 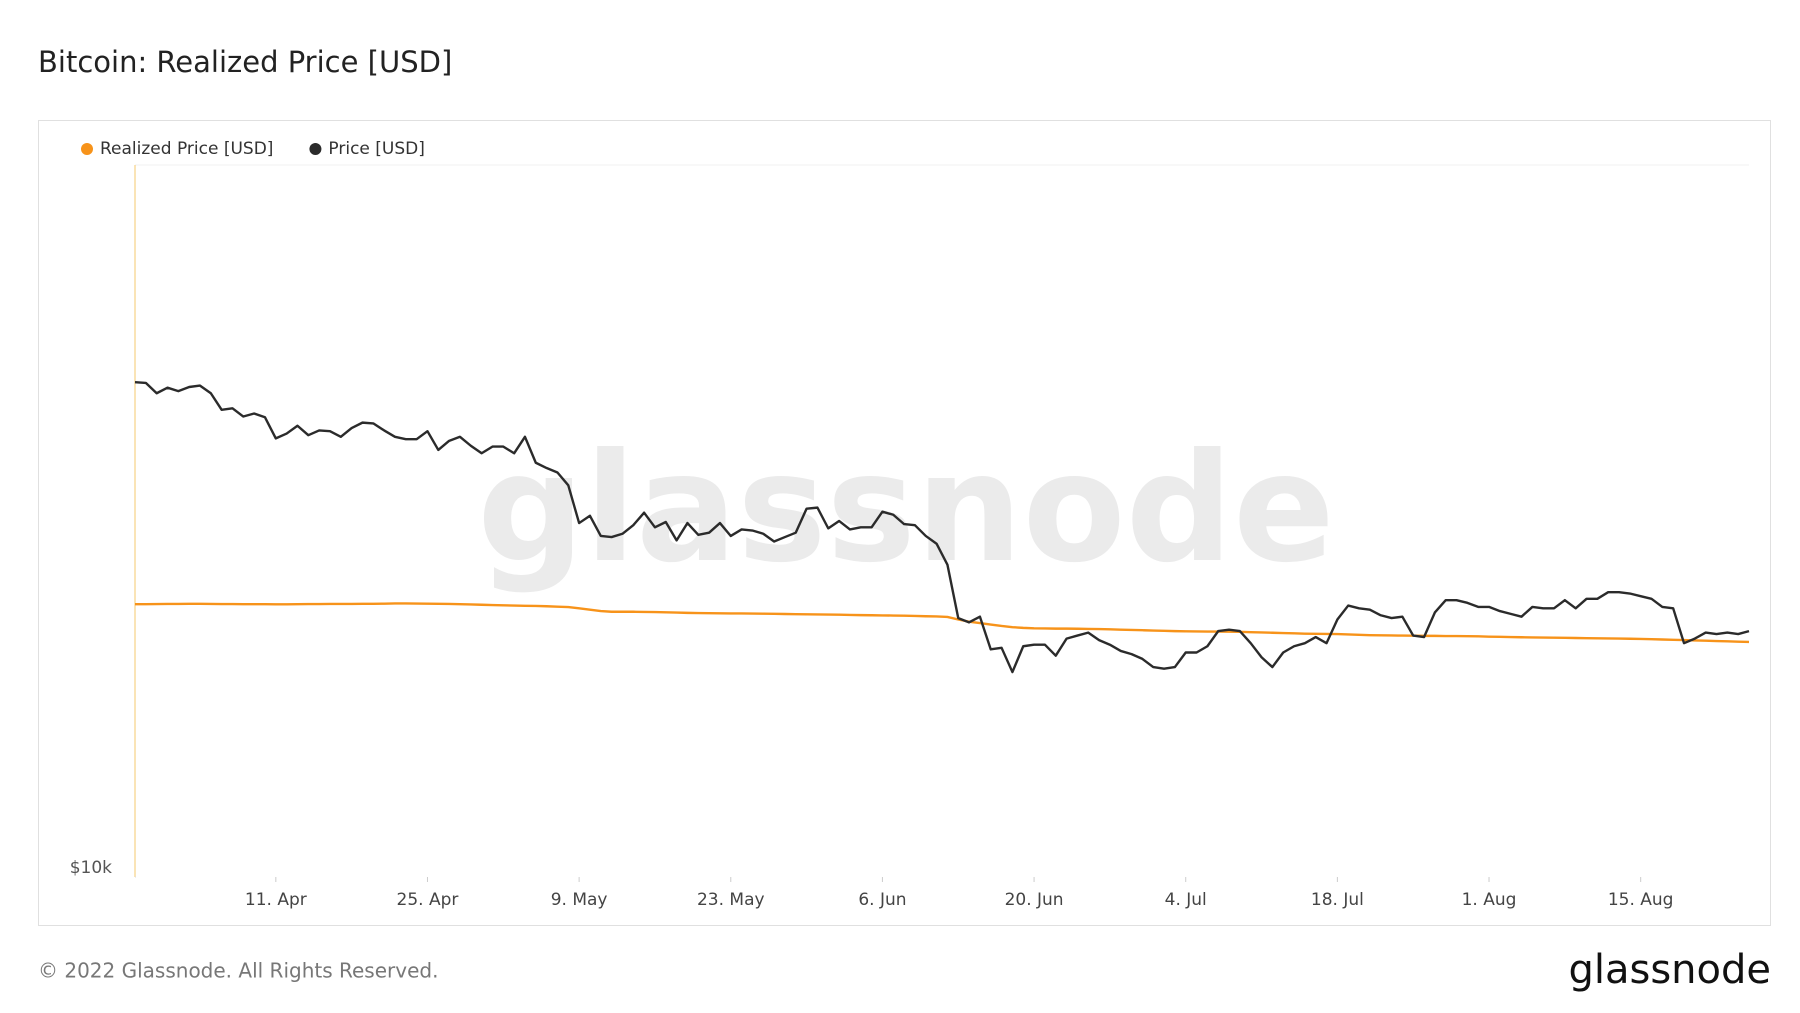 What do you see at coordinates (238, 971) in the screenshot?
I see `copyright: © 2022 Glassnode. All Rights Reserved.` at bounding box center [238, 971].